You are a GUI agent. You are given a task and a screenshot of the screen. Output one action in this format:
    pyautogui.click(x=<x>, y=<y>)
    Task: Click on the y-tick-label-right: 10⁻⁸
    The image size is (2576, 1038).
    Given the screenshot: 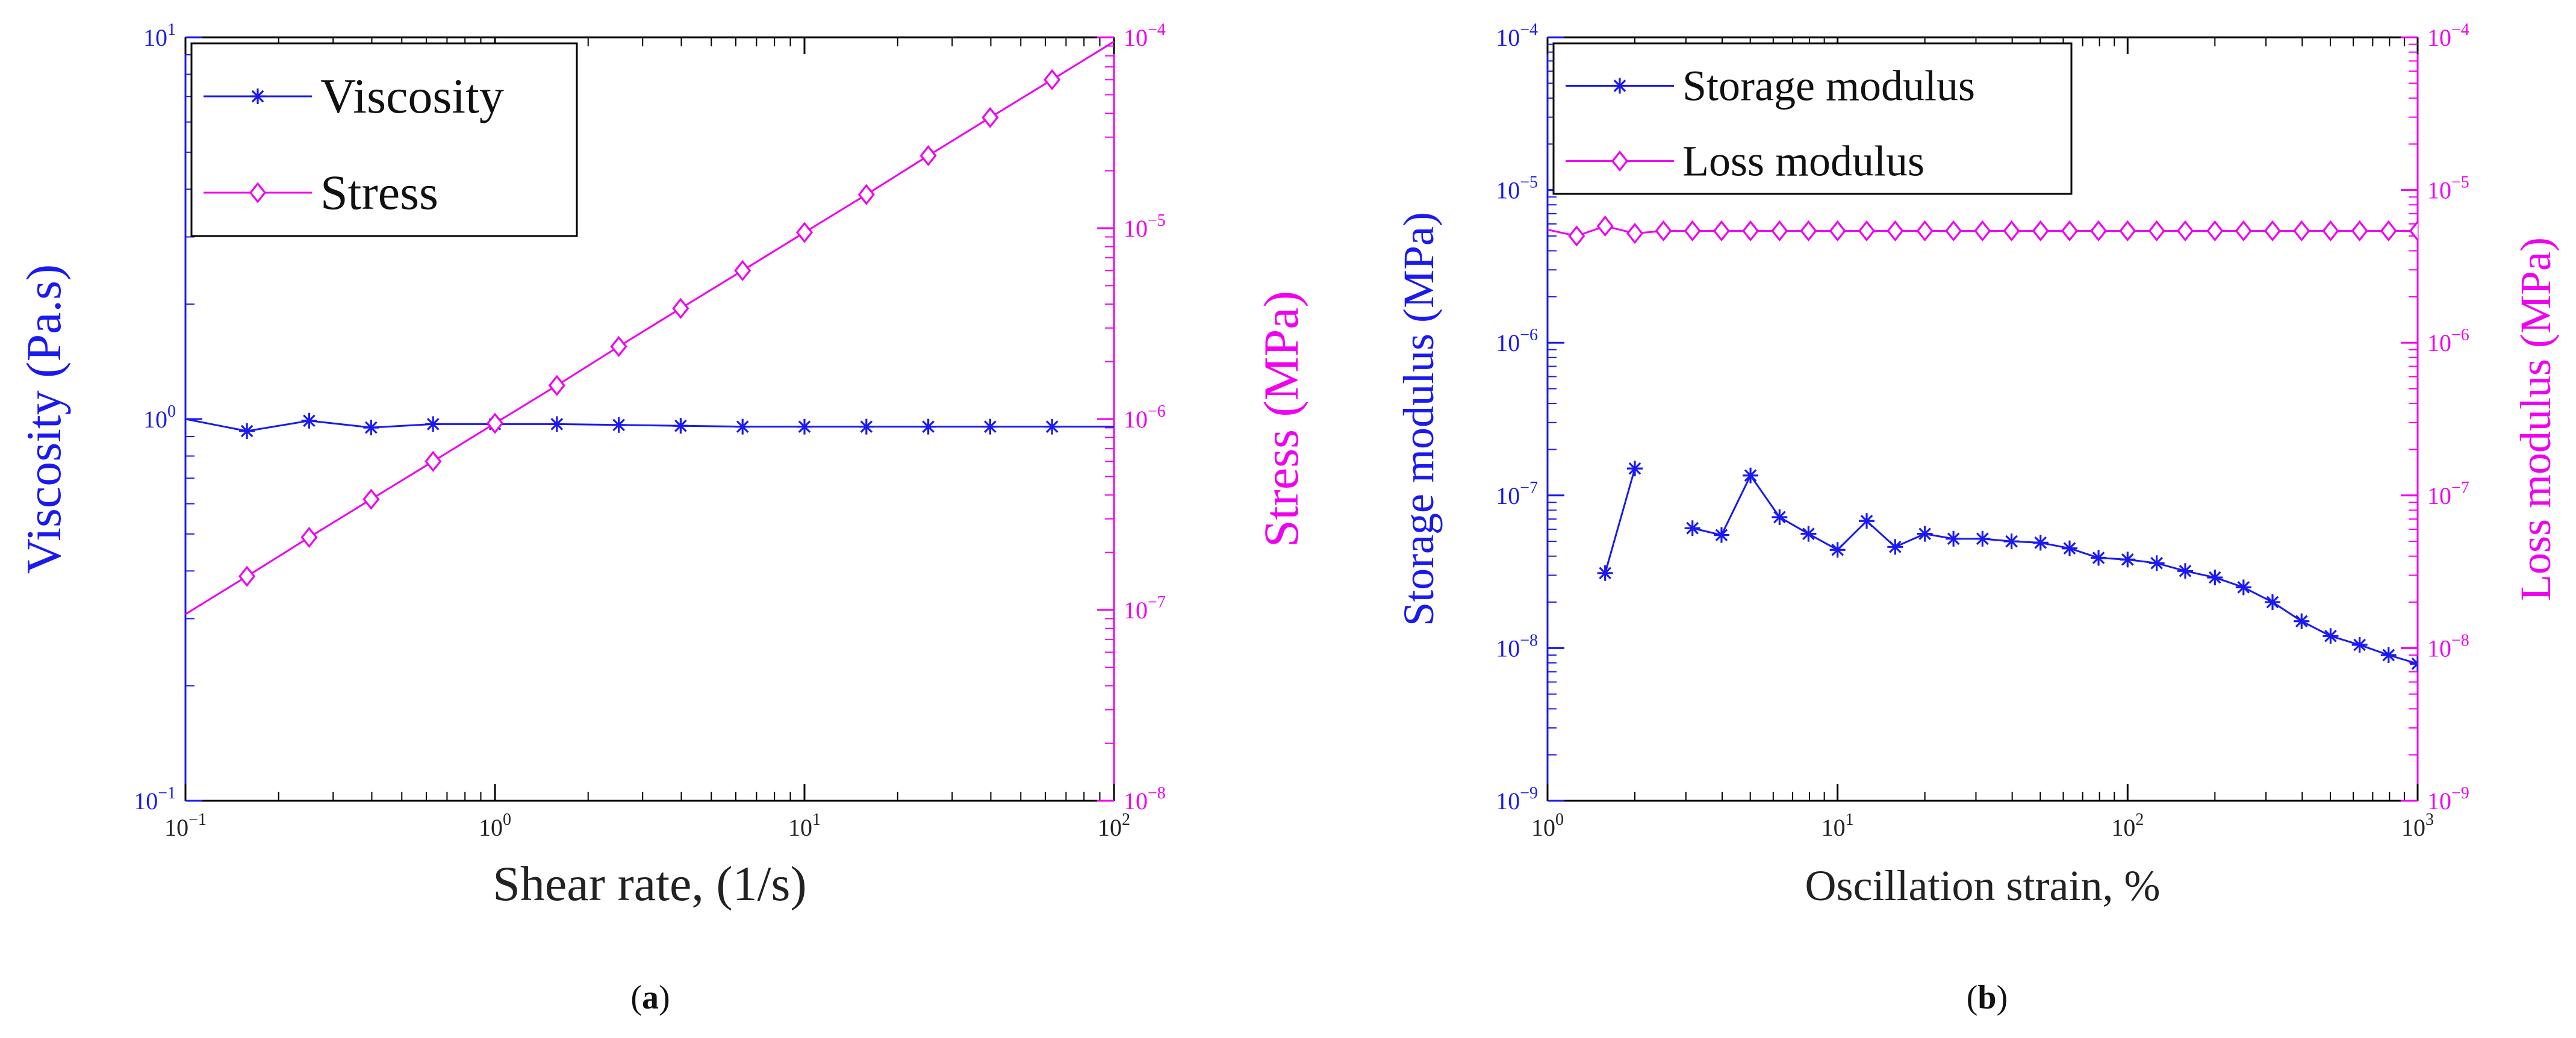 What is the action you would take?
    pyautogui.click(x=1145, y=799)
    